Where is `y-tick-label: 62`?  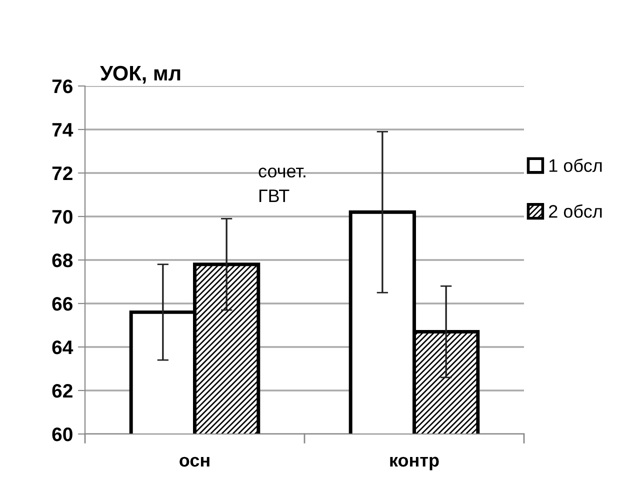
y-tick-label: 62 is located at coordinates (62, 391).